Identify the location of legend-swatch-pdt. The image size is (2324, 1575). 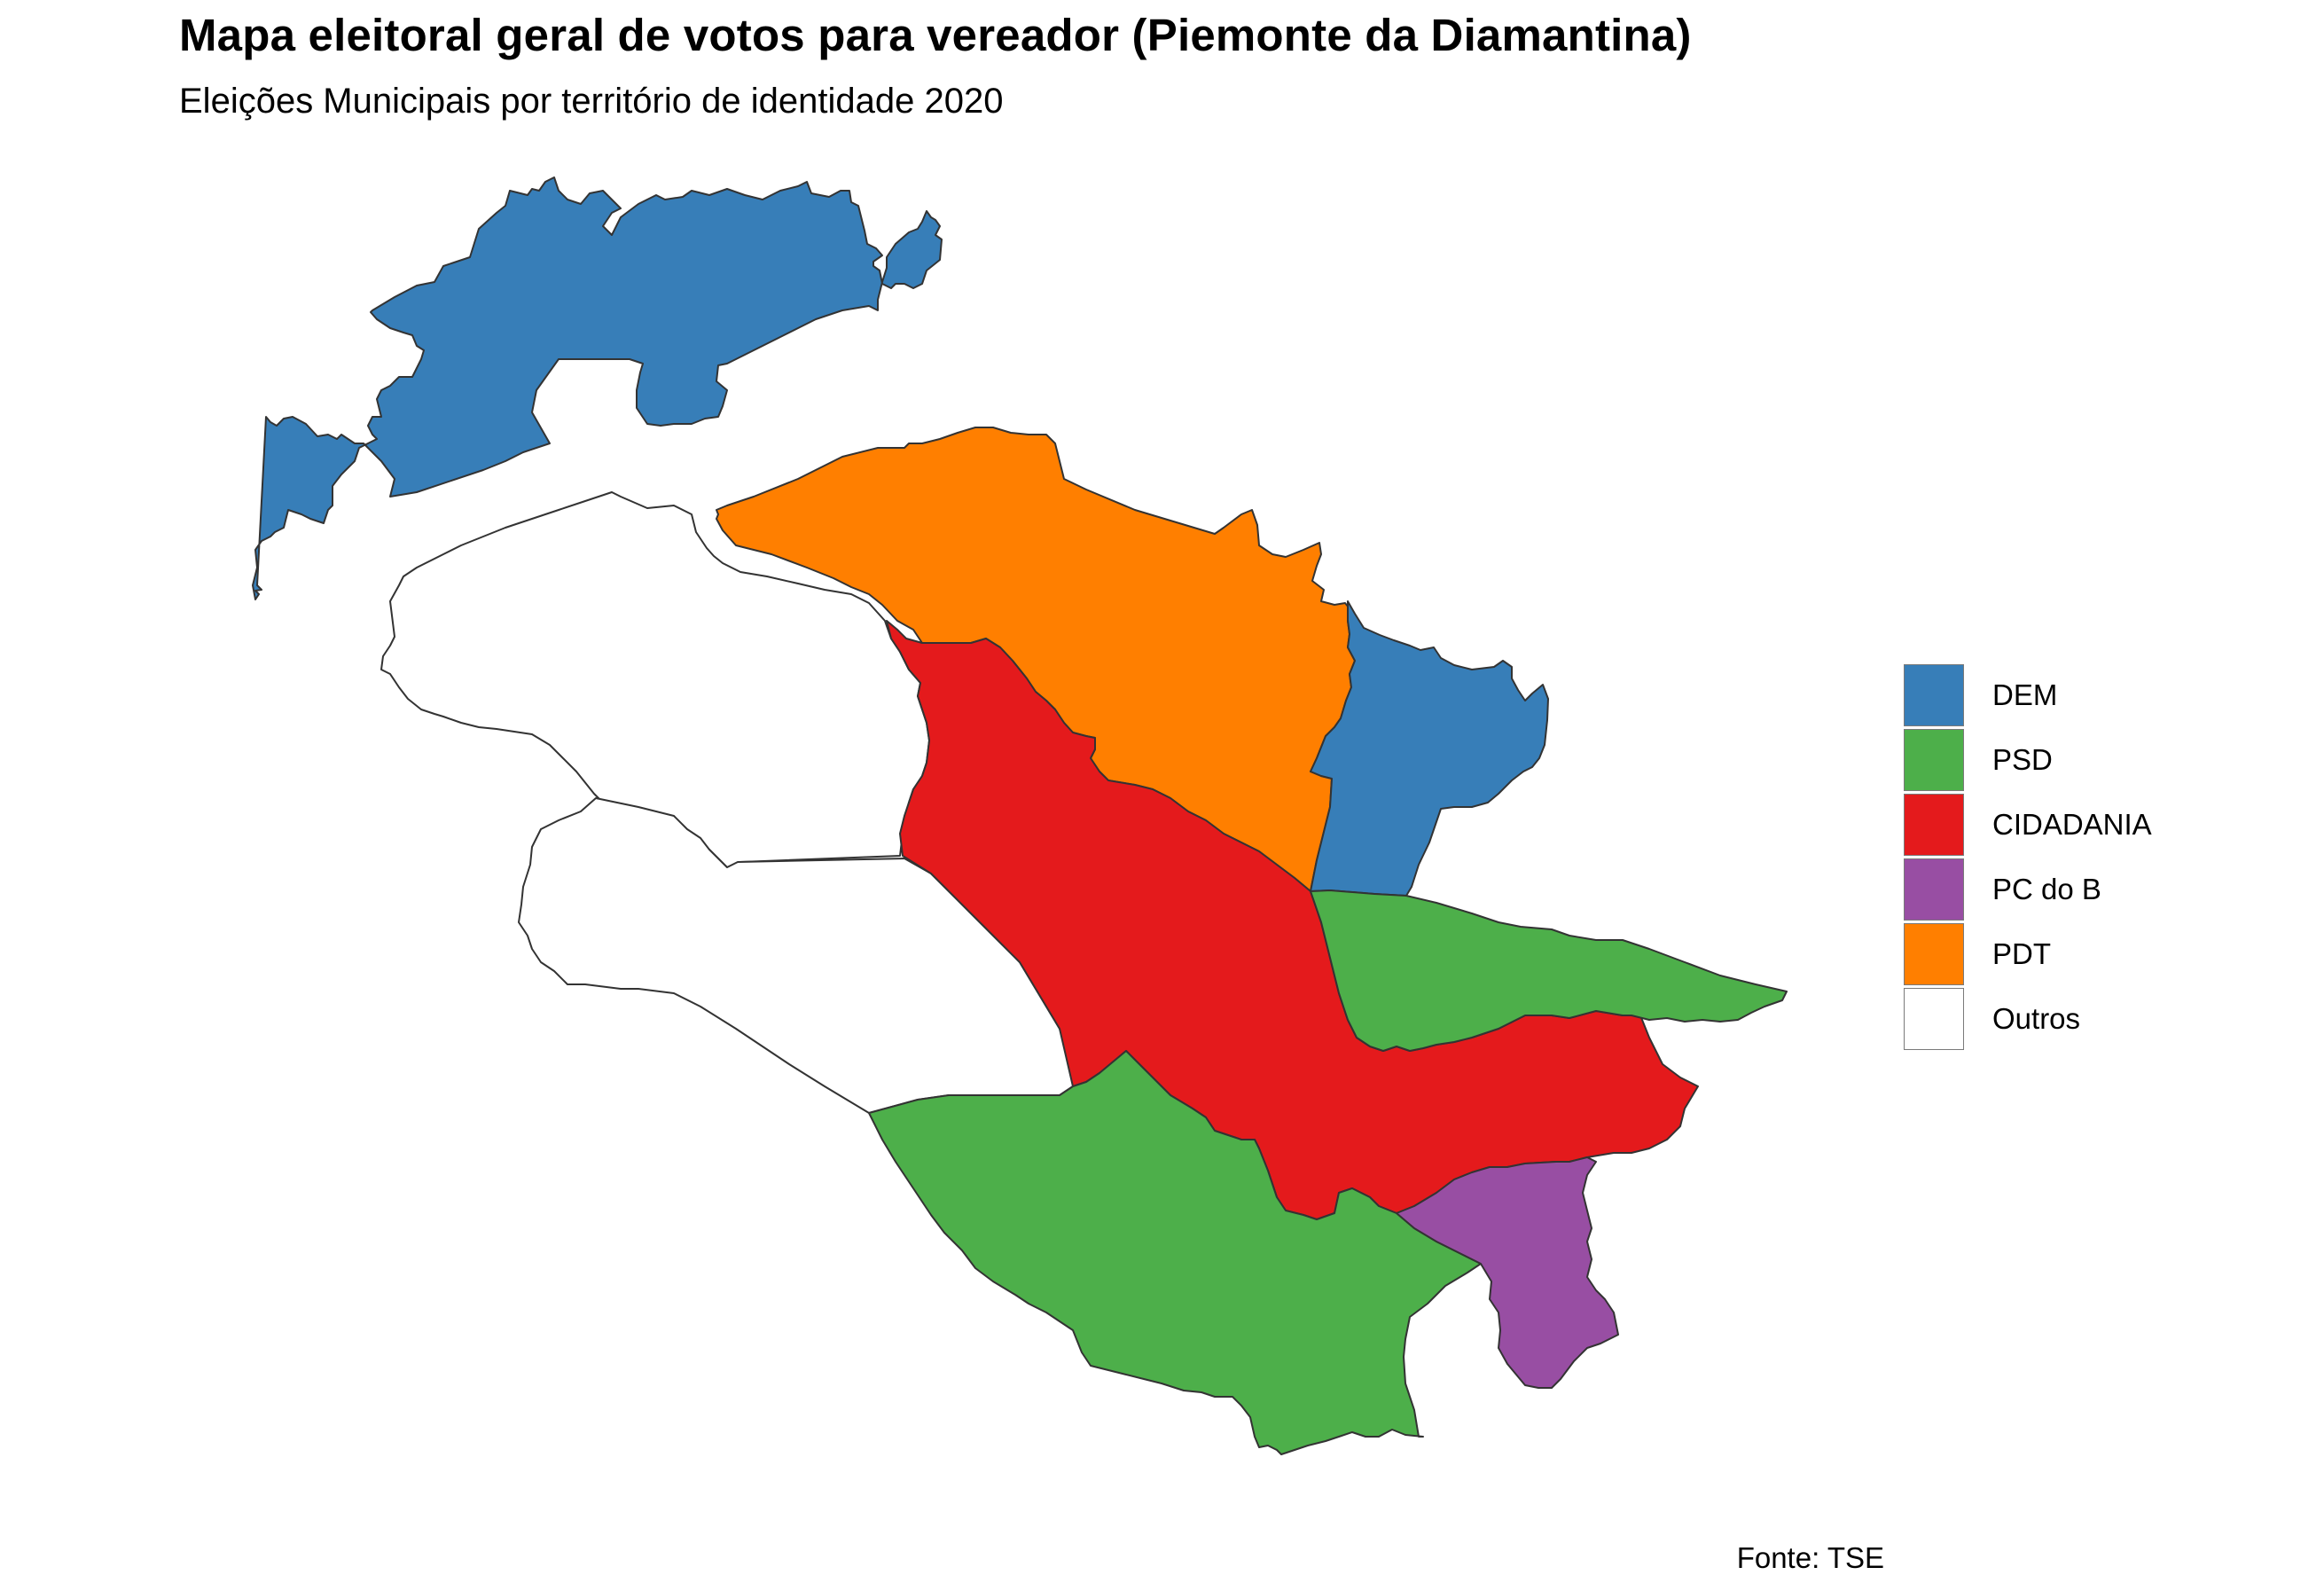
(1934, 954).